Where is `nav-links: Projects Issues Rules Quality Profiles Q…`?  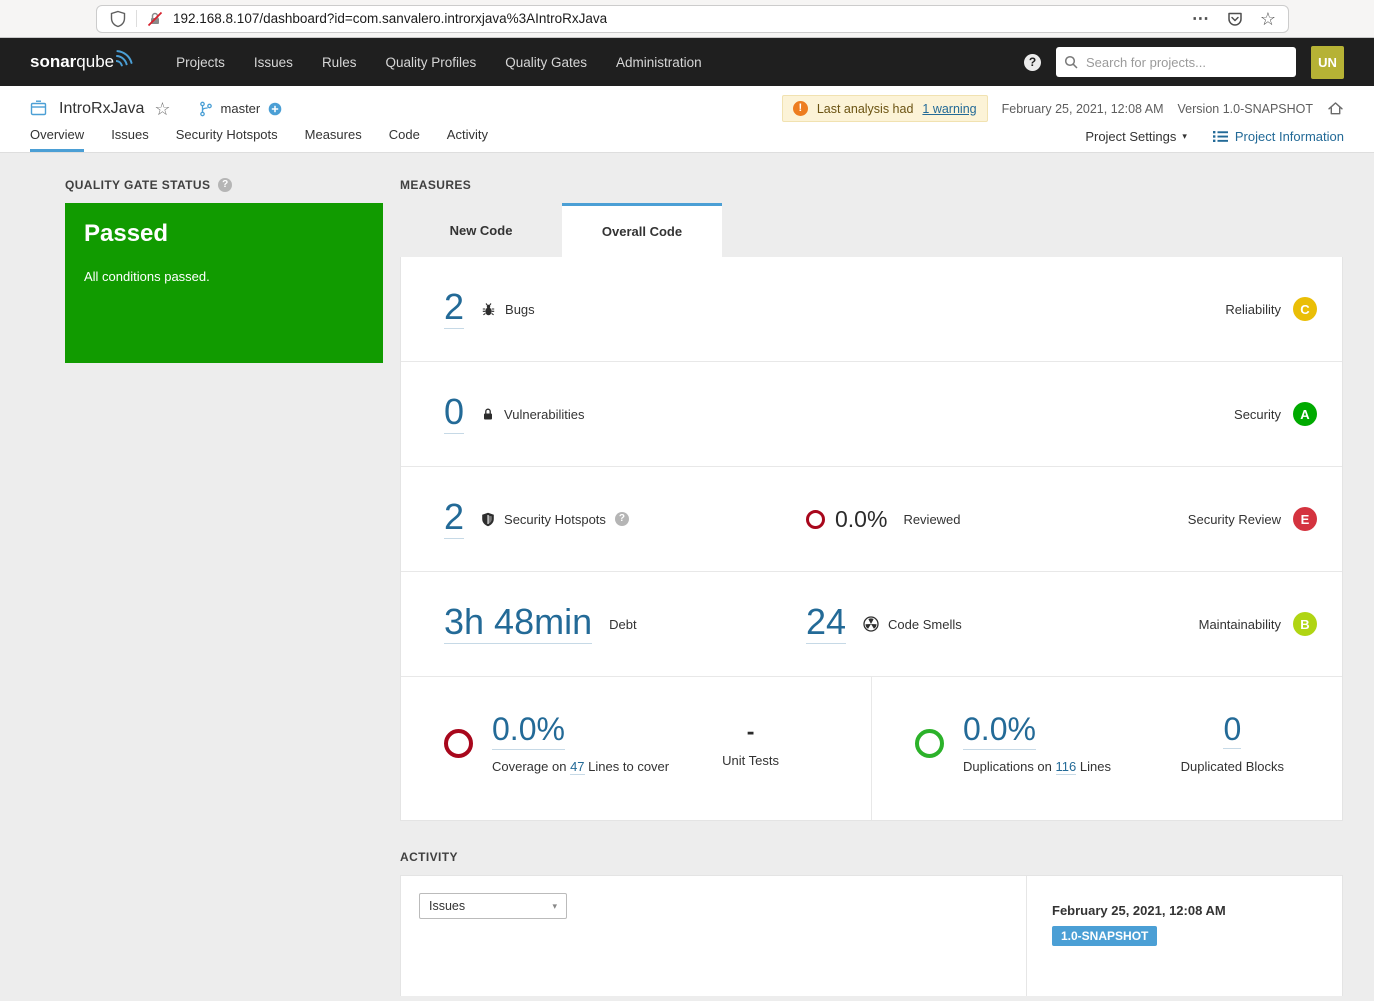 nav-links: Projects Issues Rules Quality Profiles Q… is located at coordinates (438, 62).